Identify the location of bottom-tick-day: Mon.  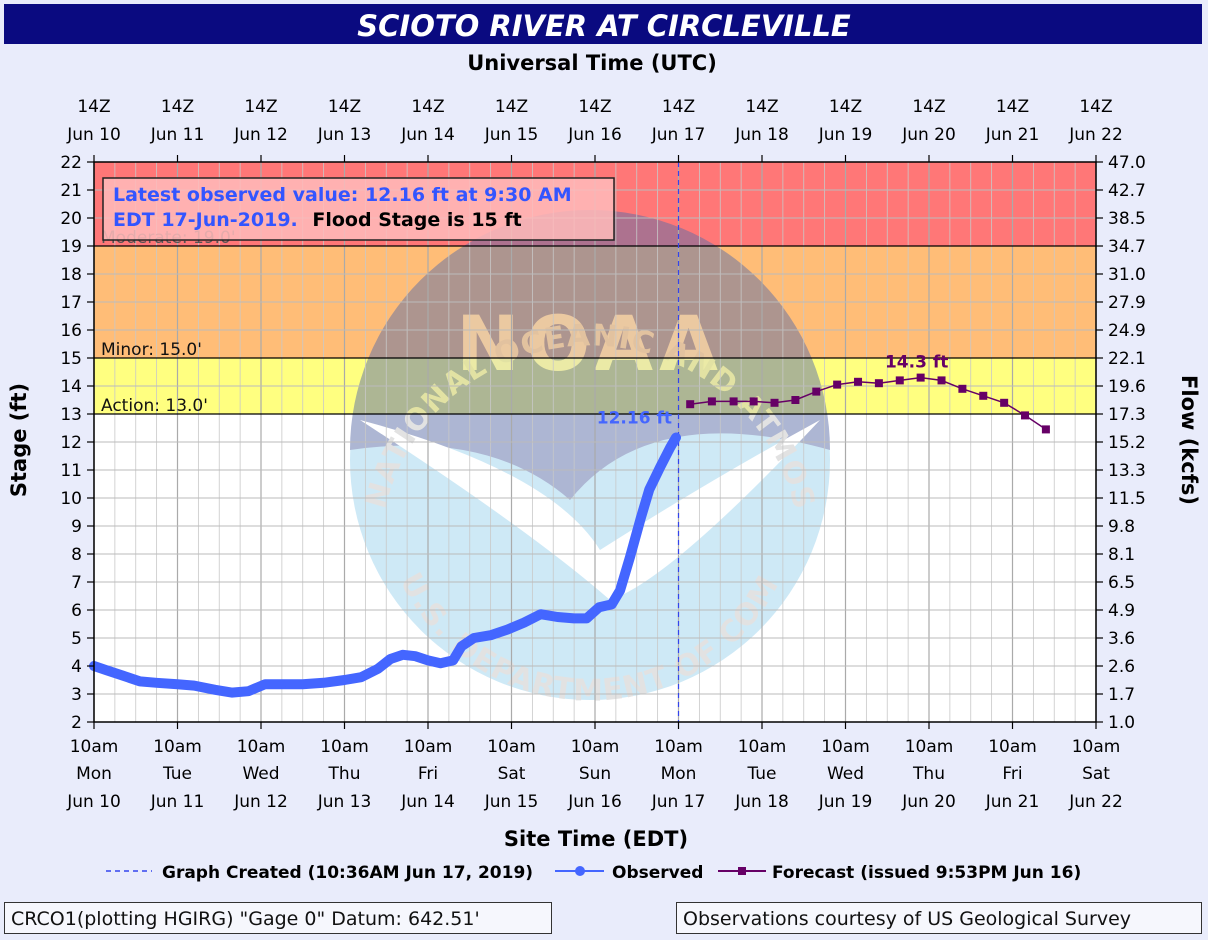
(679, 774).